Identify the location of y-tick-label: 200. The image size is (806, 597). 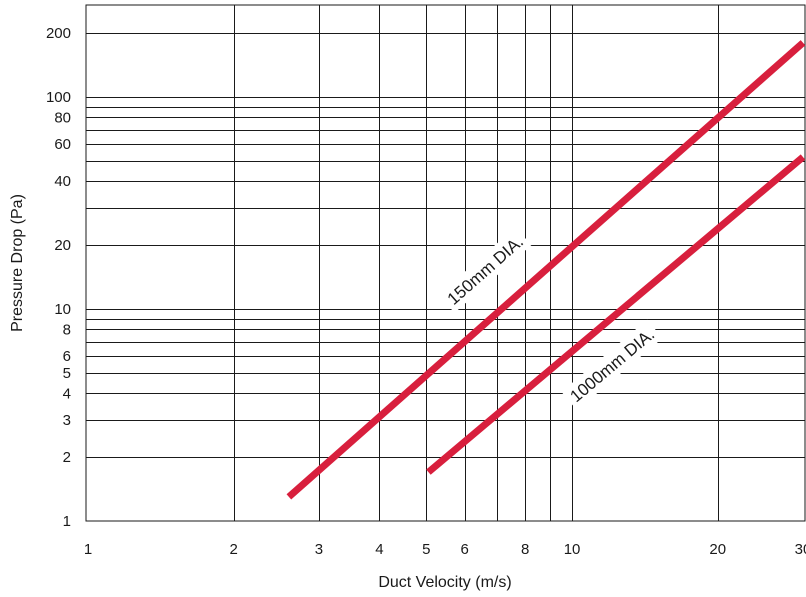
(58, 33).